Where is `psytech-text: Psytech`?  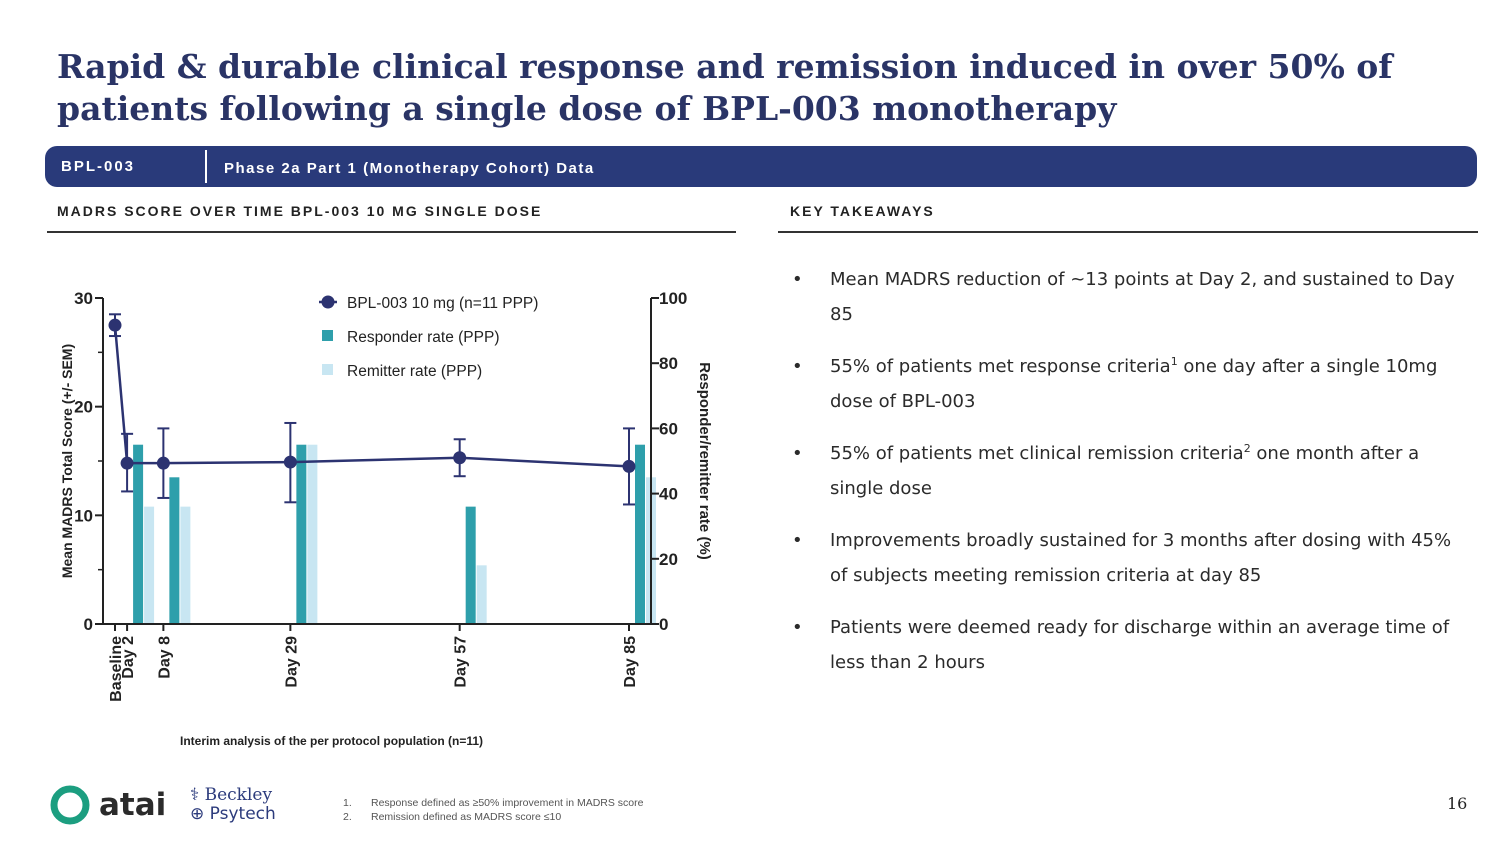
psytech-text: Psytech is located at coordinates (242, 814).